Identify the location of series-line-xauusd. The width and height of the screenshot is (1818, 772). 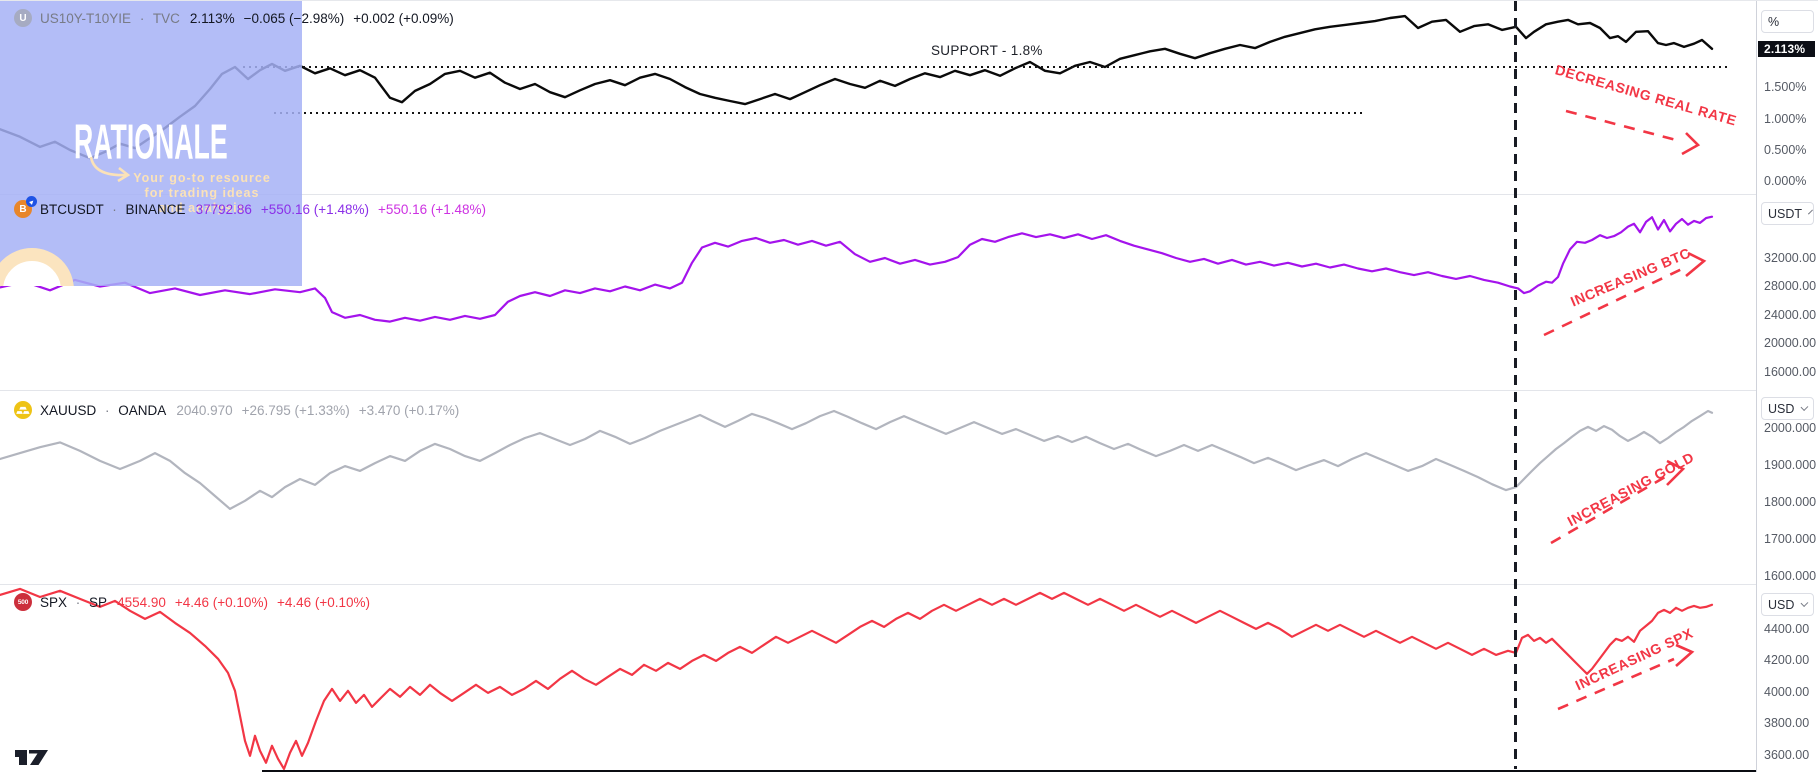
(857, 459).